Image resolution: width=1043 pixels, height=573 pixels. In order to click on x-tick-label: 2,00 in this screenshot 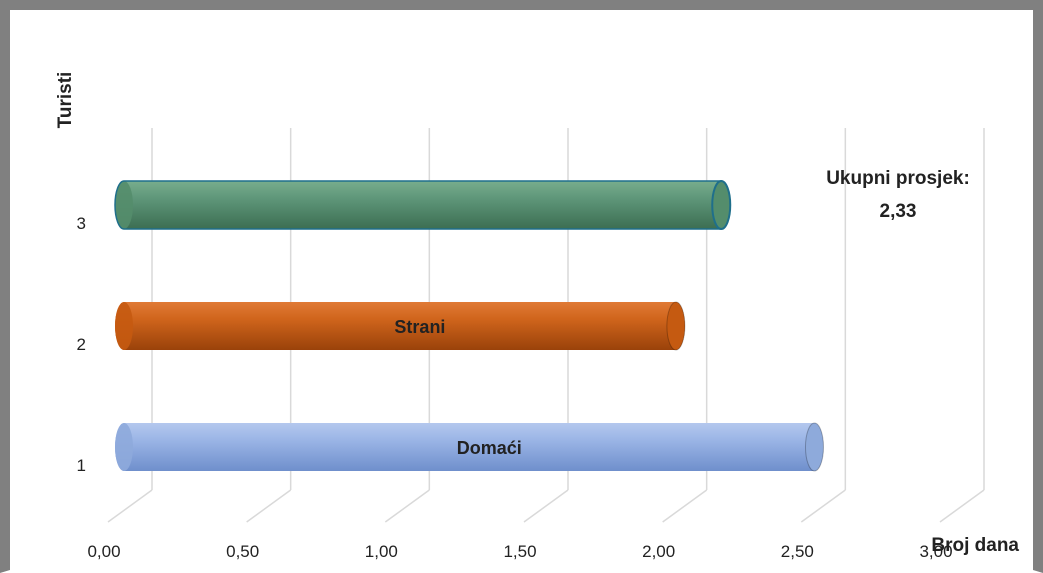, I will do `click(658, 551)`.